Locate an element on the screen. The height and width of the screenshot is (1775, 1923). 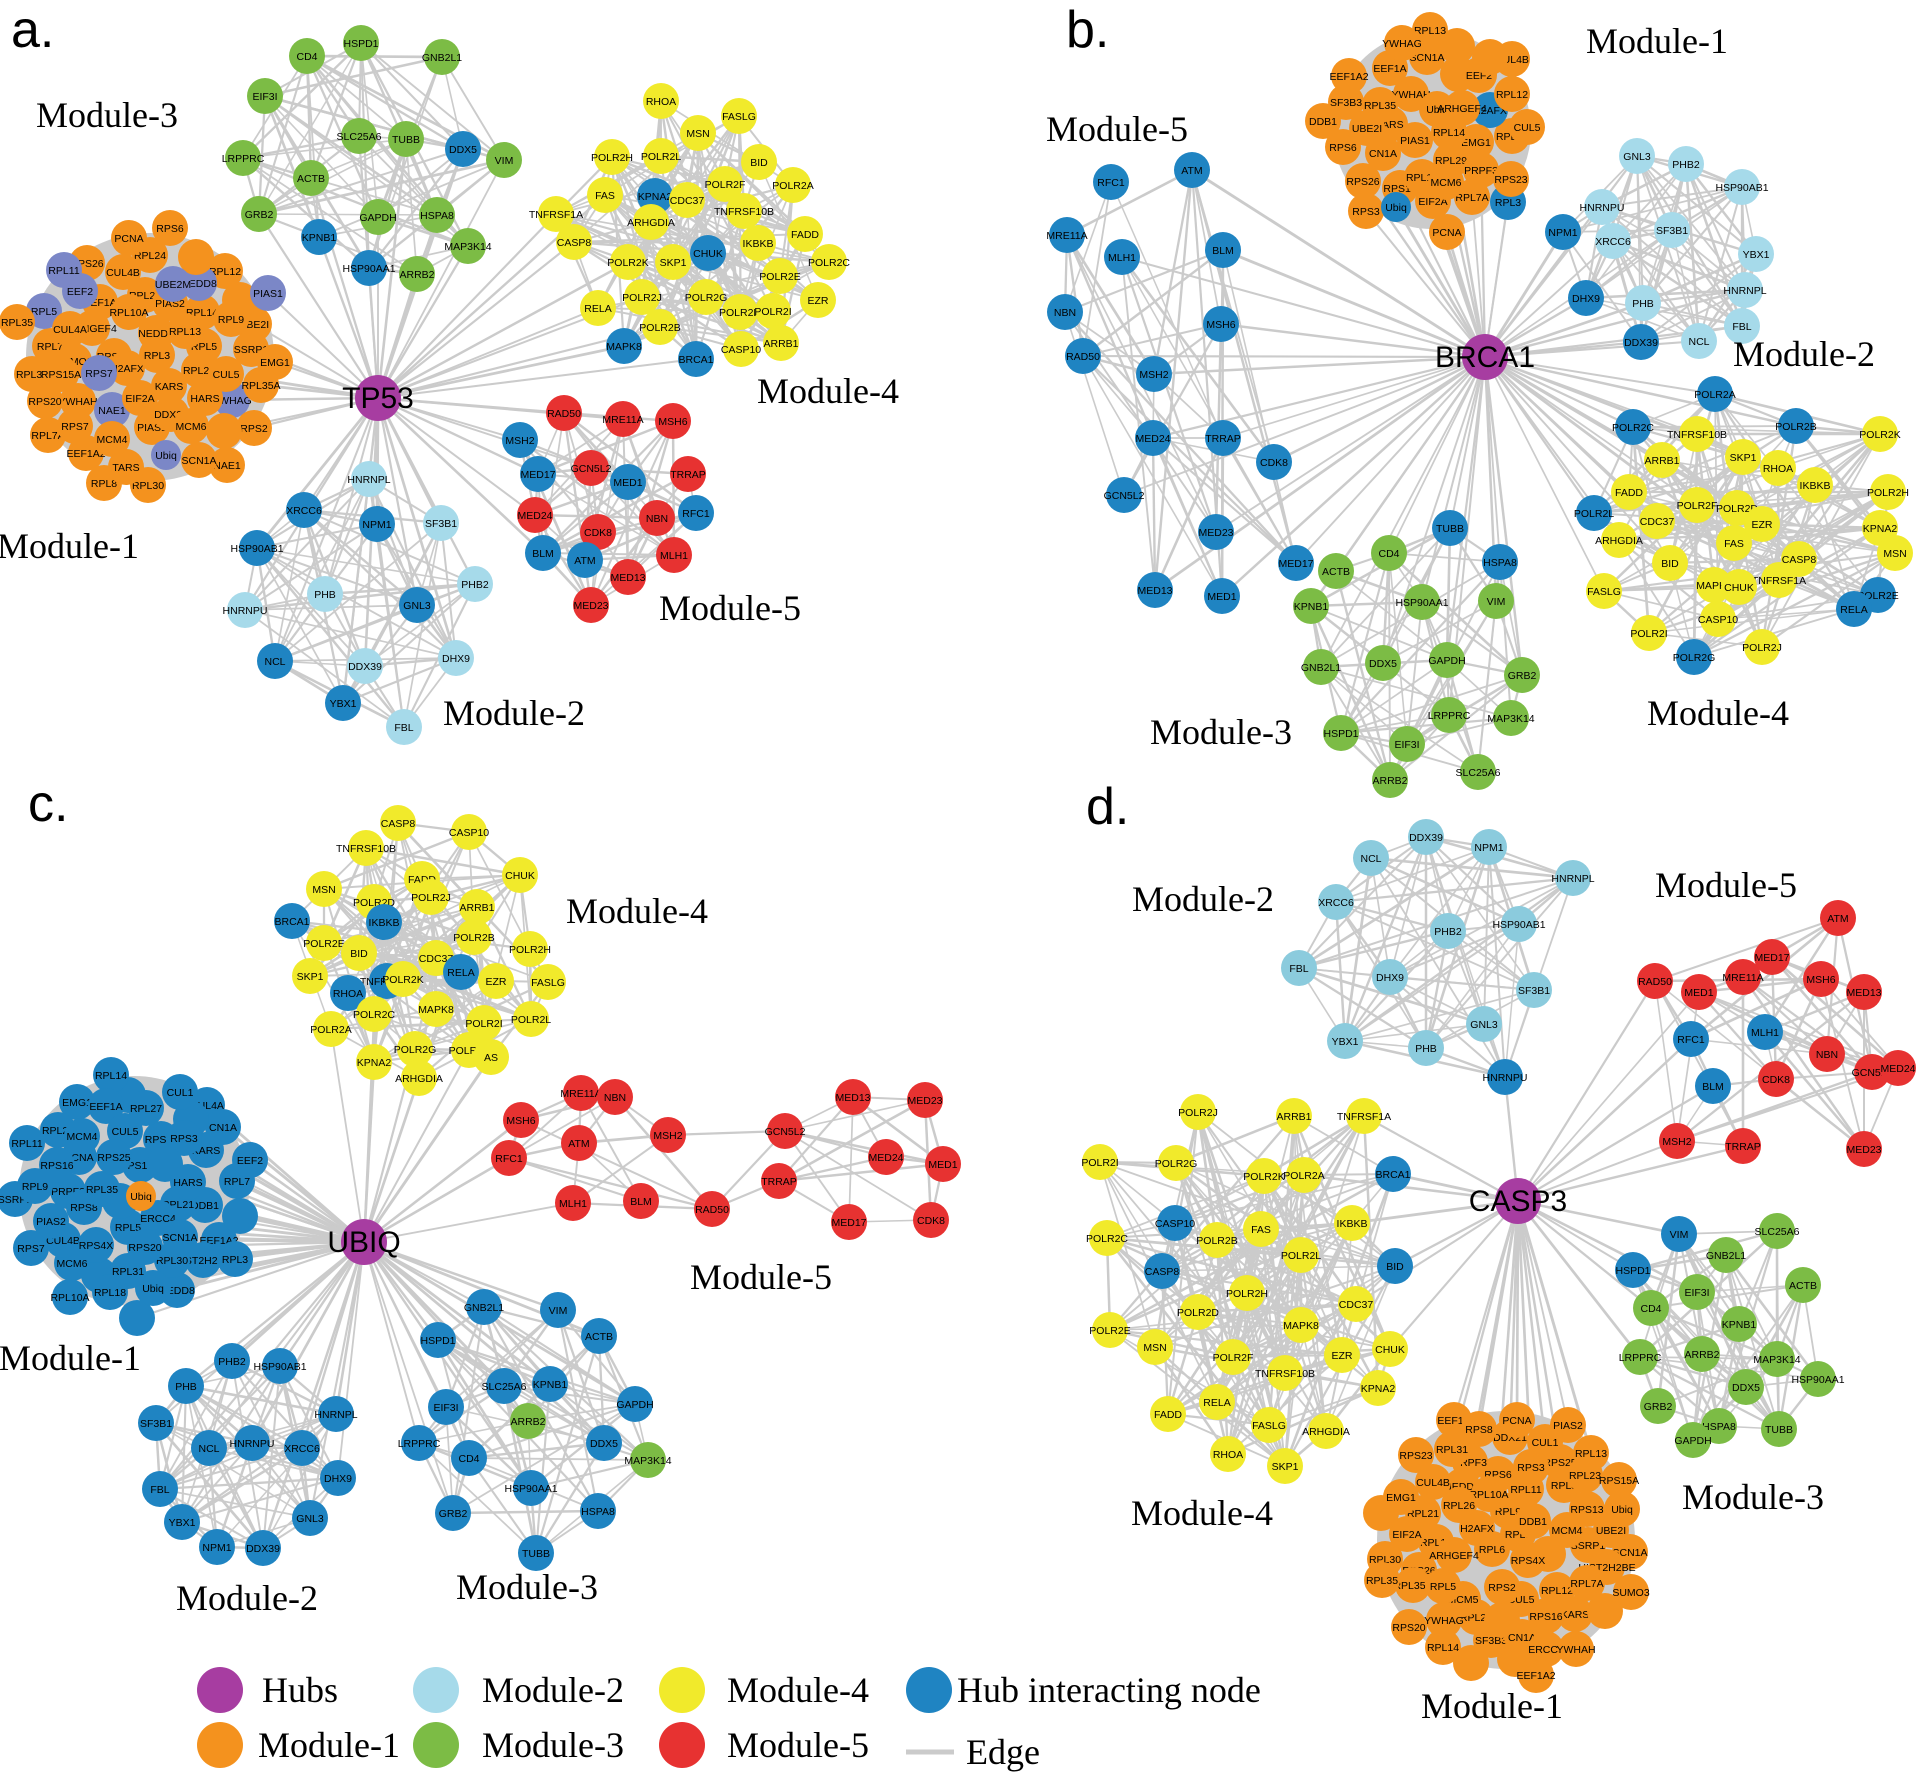
svg-text: c. is located at coordinates (48, 804).